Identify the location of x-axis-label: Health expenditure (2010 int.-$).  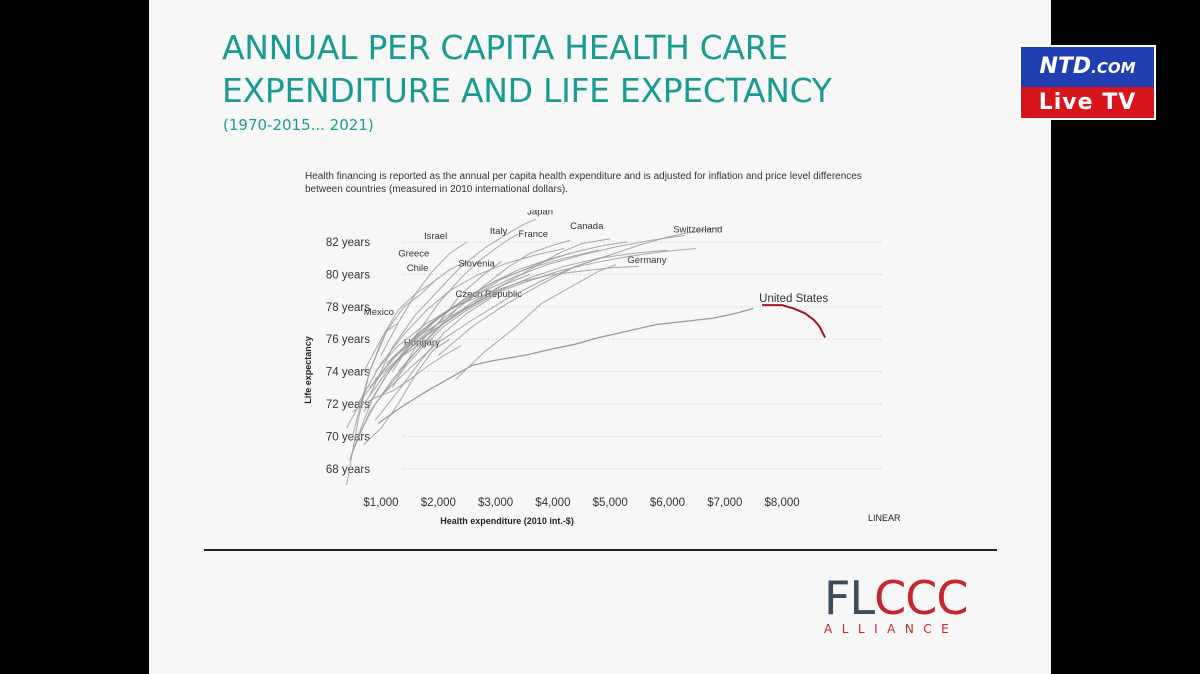
(507, 521).